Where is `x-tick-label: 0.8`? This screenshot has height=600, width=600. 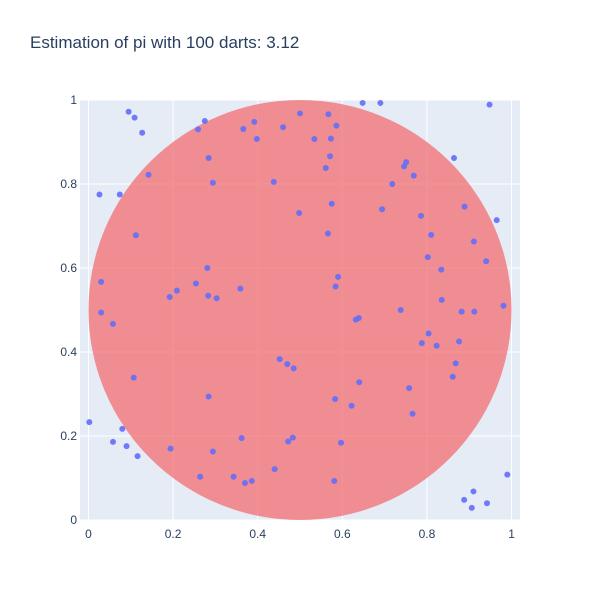 x-tick-label: 0.8 is located at coordinates (427, 534).